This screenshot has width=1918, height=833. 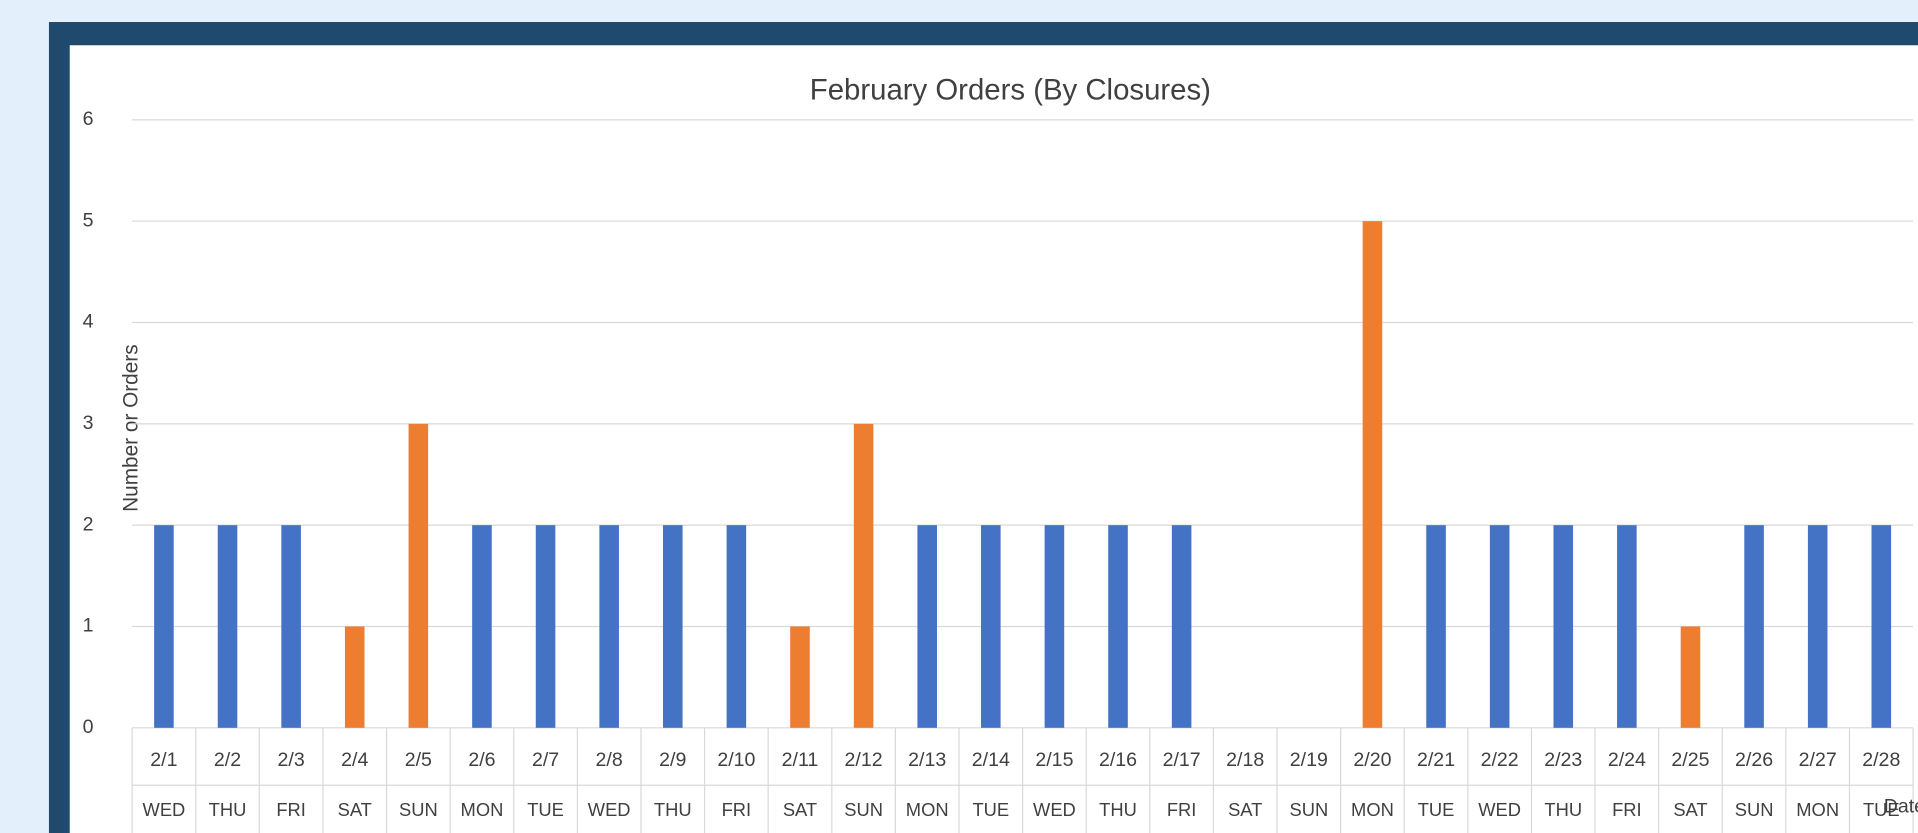 I want to click on y-tick-label: 4, so click(x=88, y=322).